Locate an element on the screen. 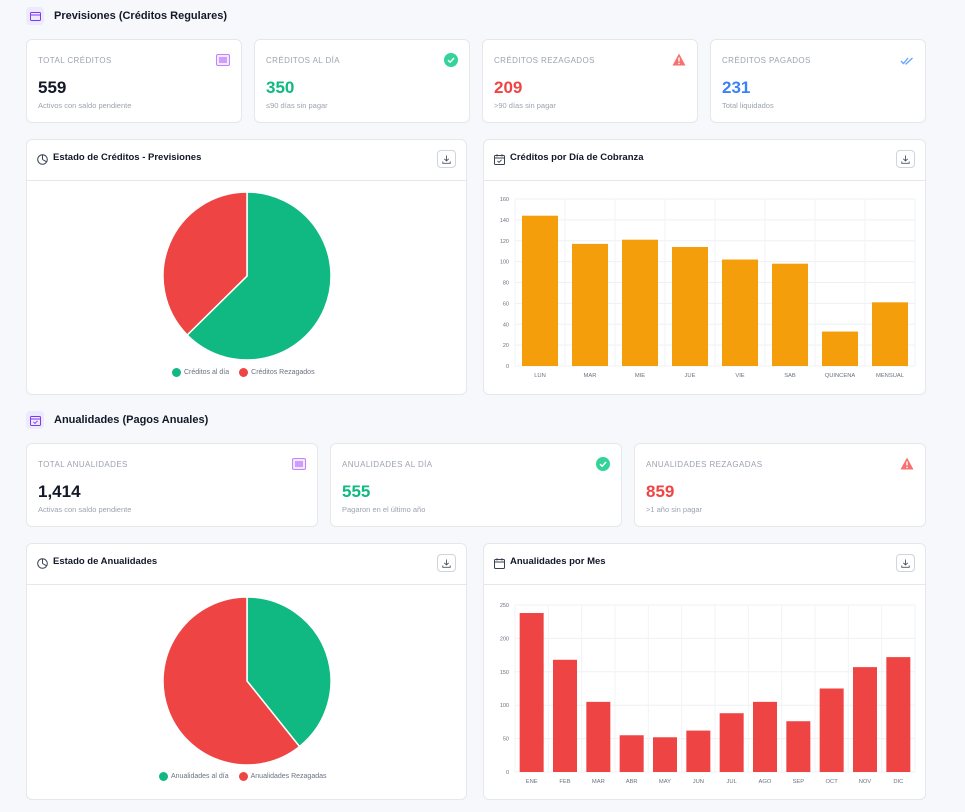  legend-item: Anualidades al día is located at coordinates (194, 776).